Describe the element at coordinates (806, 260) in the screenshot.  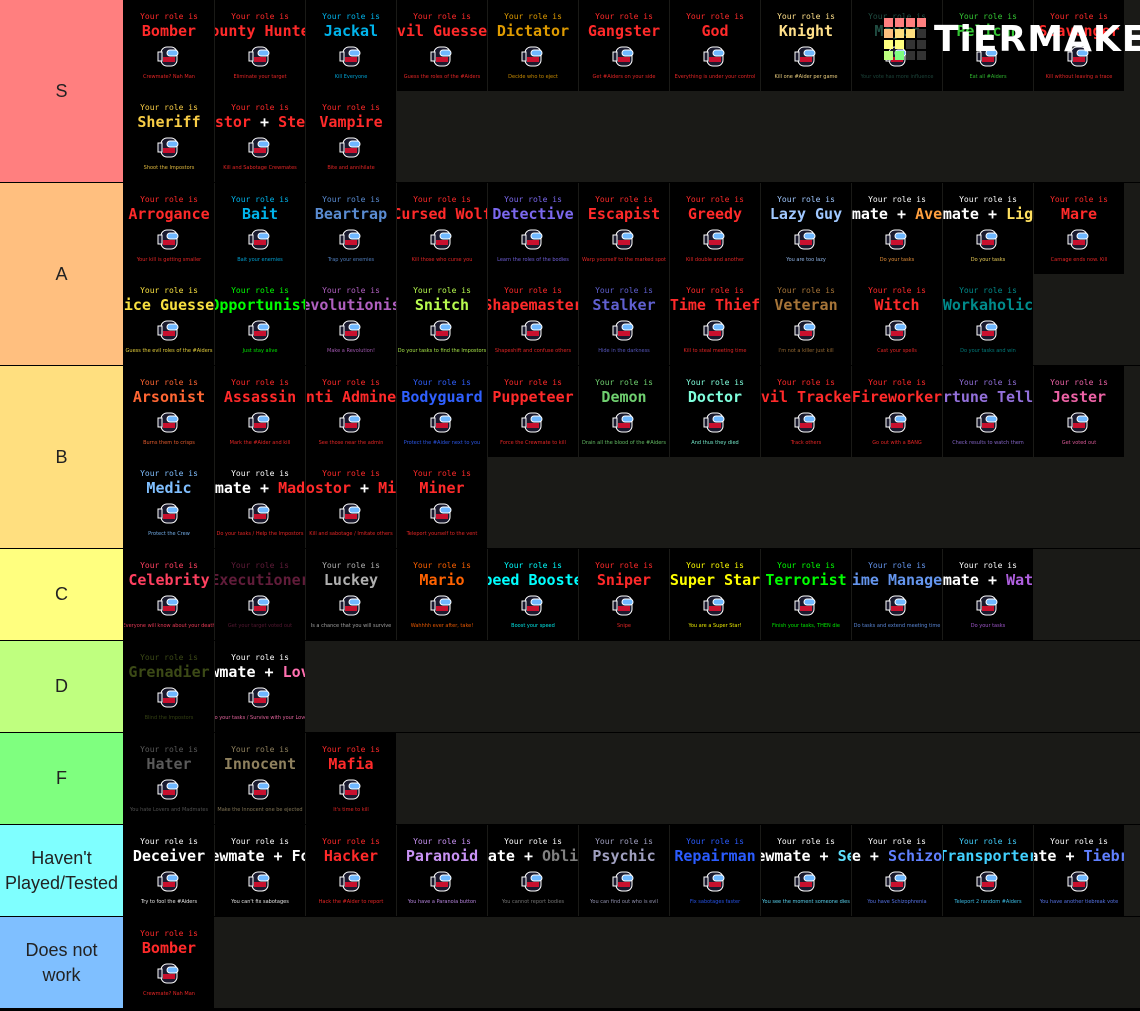
I see `role-description: You are too lazy` at that location.